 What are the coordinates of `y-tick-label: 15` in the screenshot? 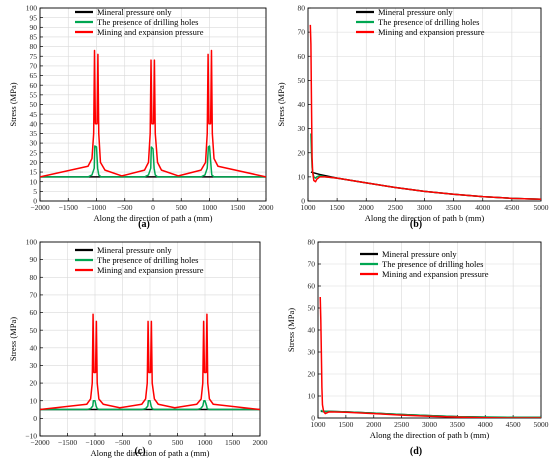 It's located at (34, 172).